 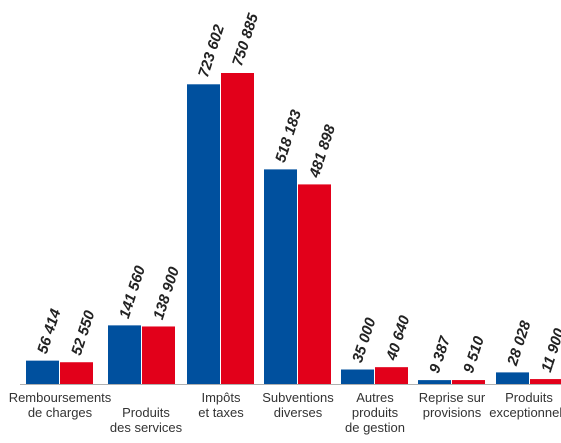 What do you see at coordinates (549, 350) in the screenshot?
I see `value-label-red-6: 11 900` at bounding box center [549, 350].